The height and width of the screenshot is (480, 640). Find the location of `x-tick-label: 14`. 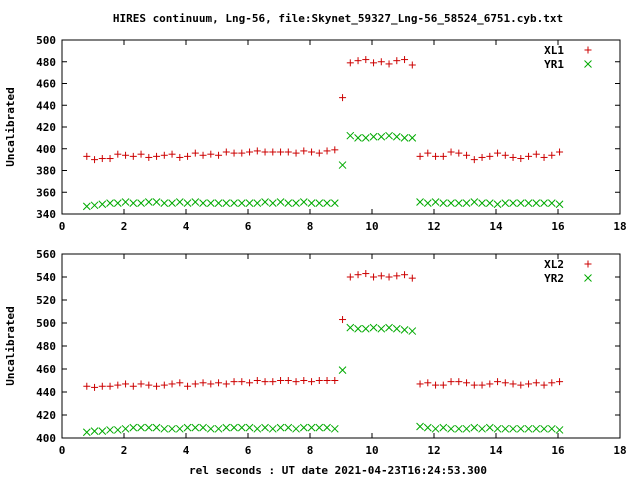

x-tick-label: 14 is located at coordinates (496, 450).